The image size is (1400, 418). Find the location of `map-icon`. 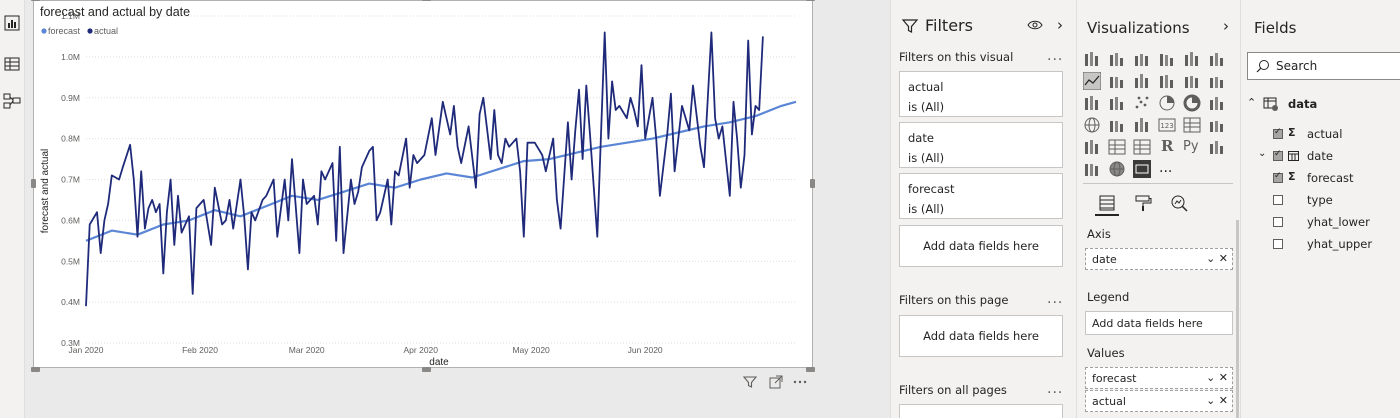

map-icon is located at coordinates (1092, 125).